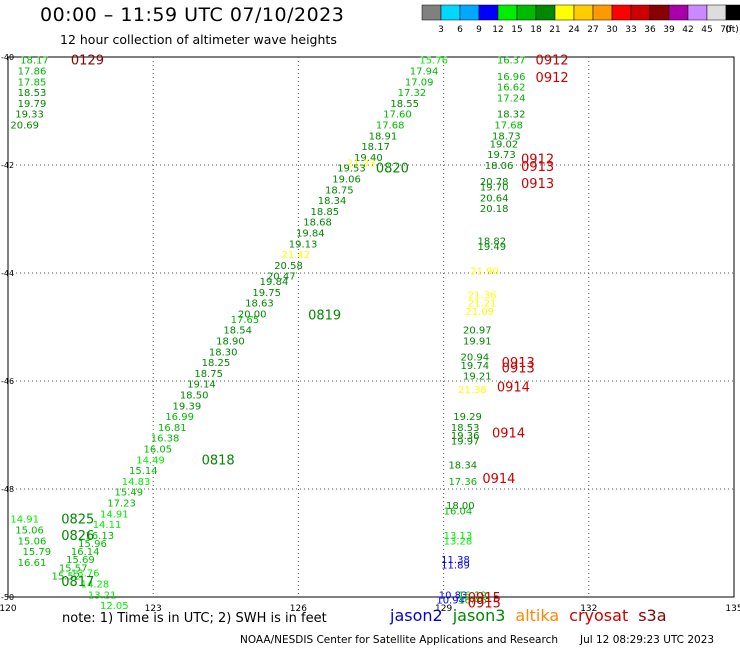 This screenshot has width=740, height=650. I want to click on swh-value: 21.21, so click(482, 304).